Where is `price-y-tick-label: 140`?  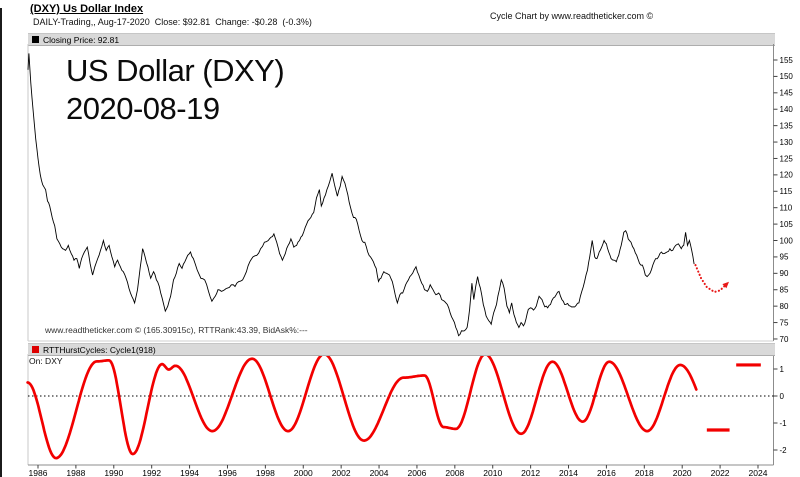
price-y-tick-label: 140 is located at coordinates (787, 109).